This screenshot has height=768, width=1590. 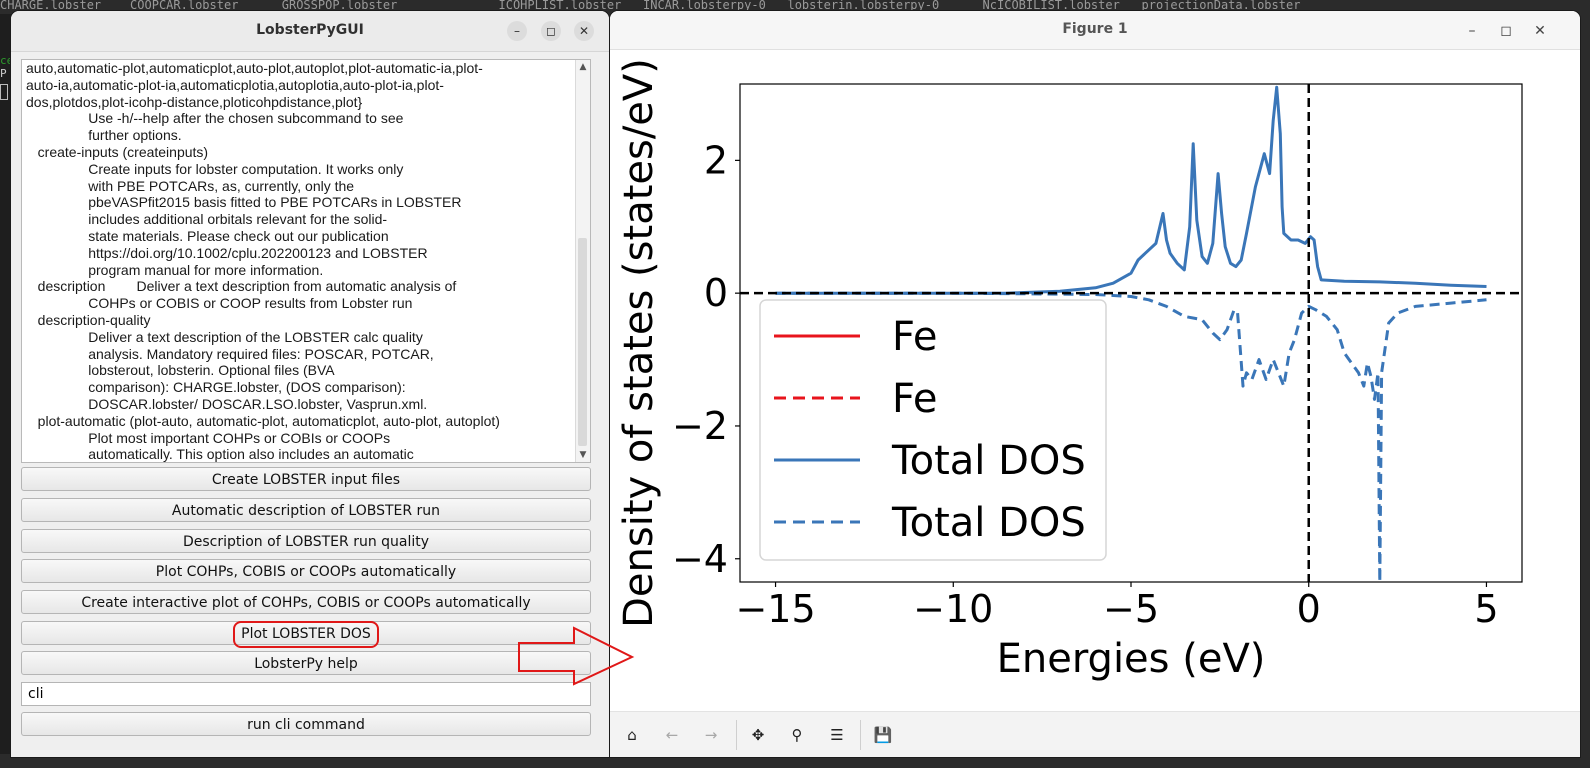 I want to click on button-label: Create LOBSTER input files, so click(x=306, y=480).